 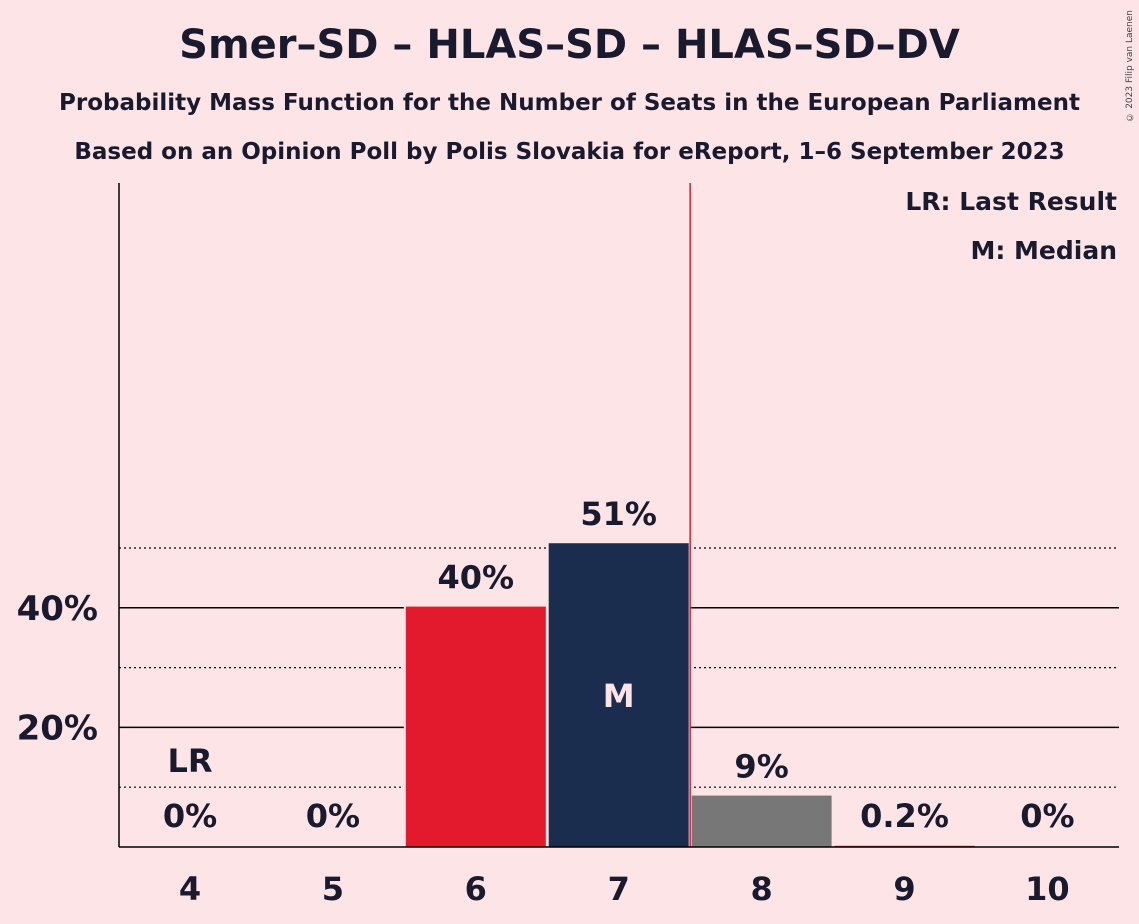 What do you see at coordinates (476, 889) in the screenshot?
I see `x-tick-label: 6` at bounding box center [476, 889].